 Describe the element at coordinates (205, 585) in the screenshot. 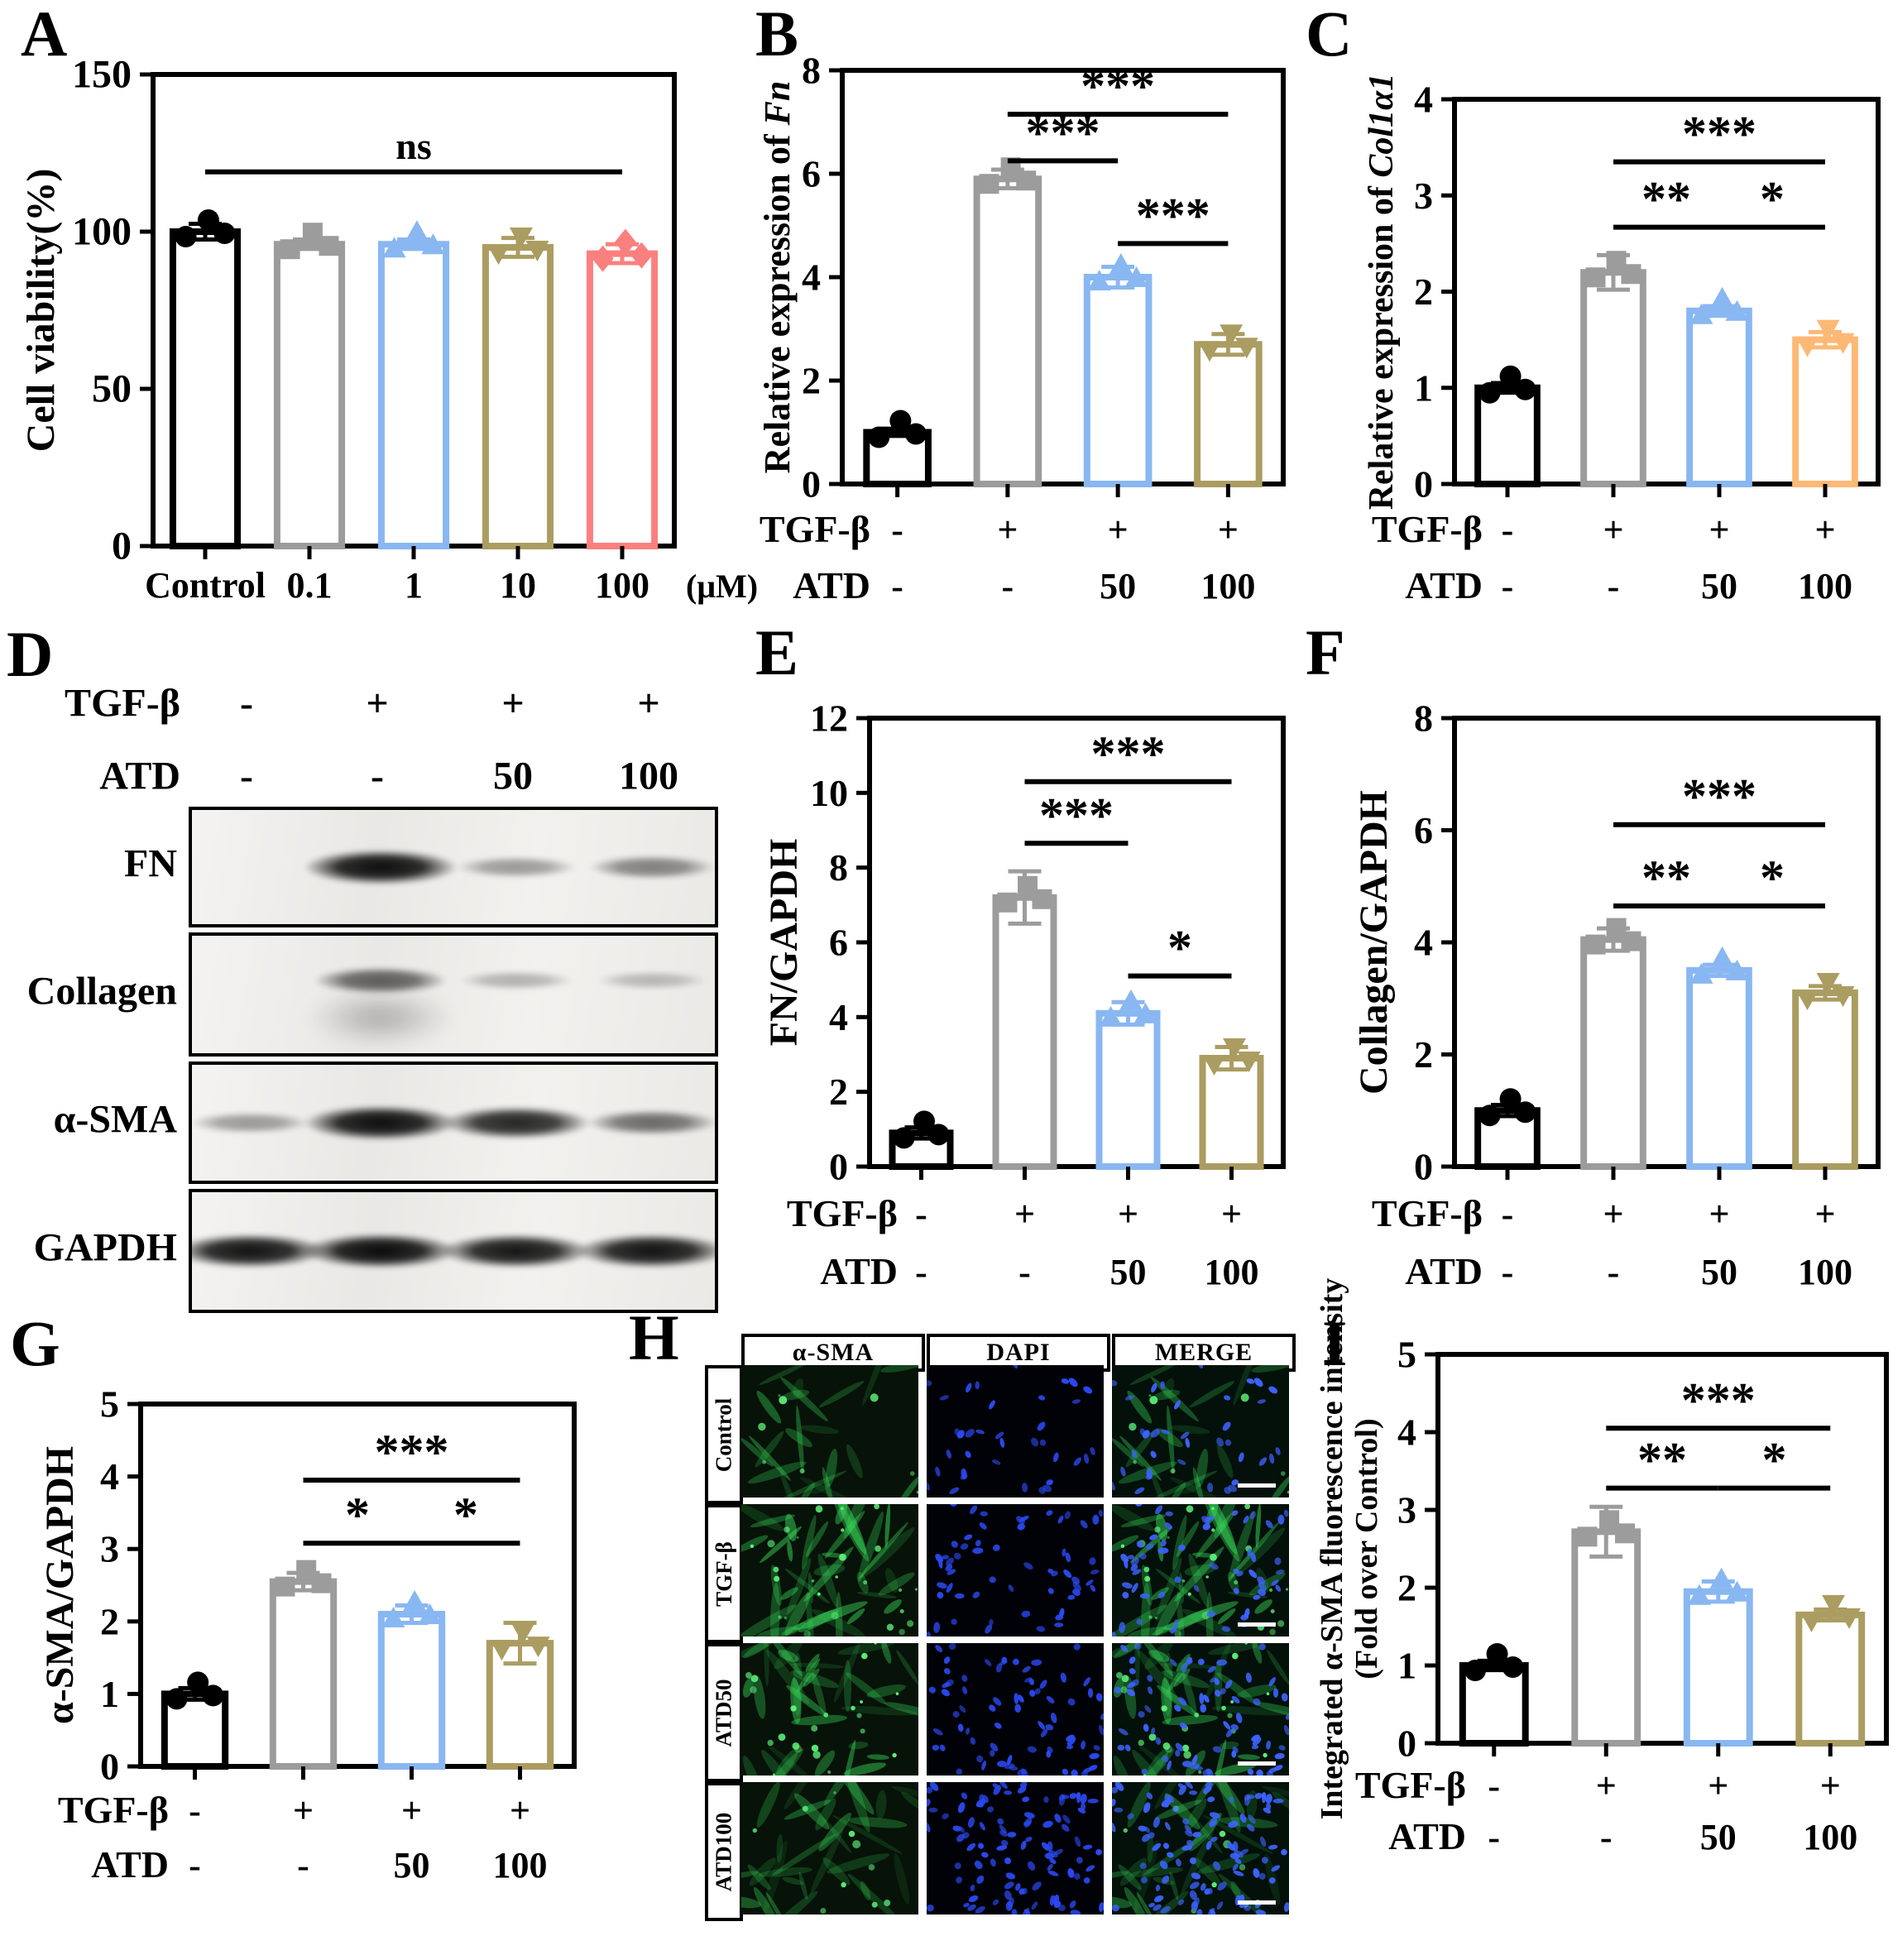

I see `x-label: Control` at that location.